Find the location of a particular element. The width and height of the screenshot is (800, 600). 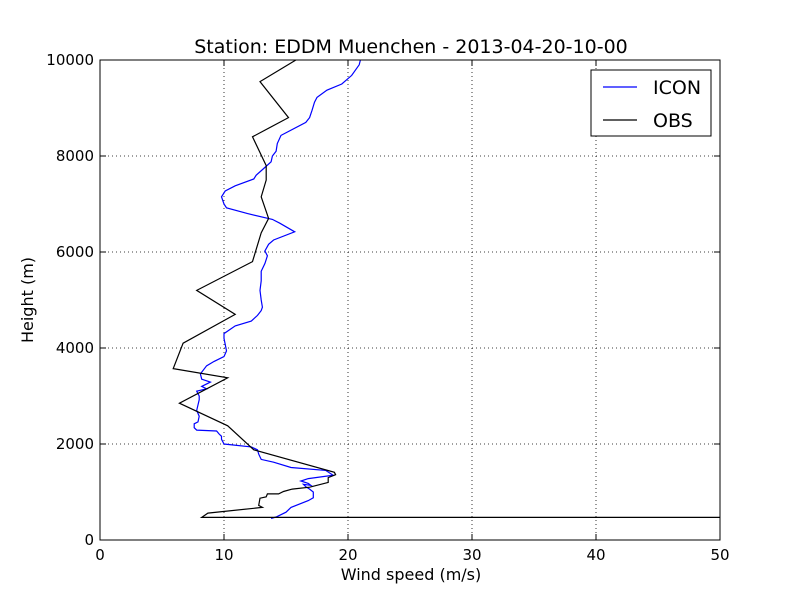

y-tick-label: 6000 is located at coordinates (75, 252).